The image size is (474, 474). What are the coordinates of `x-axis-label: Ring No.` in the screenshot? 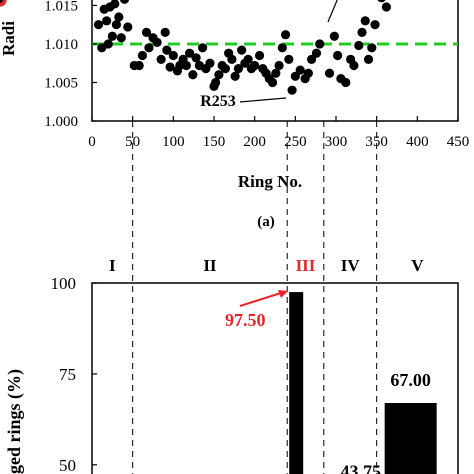 It's located at (270, 181).